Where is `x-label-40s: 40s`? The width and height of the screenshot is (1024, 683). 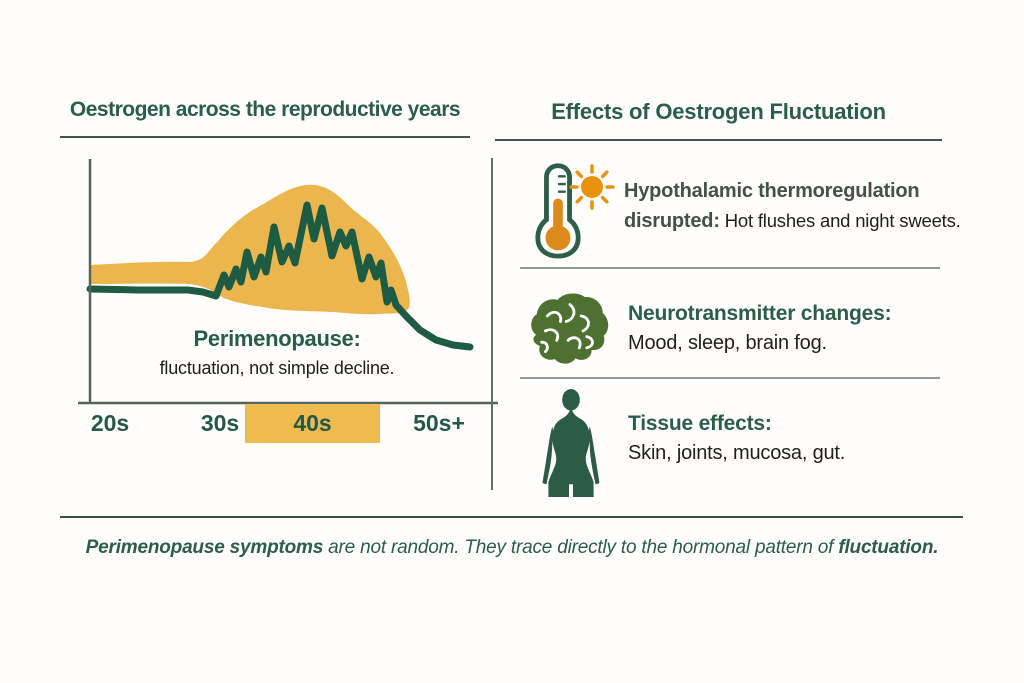
x-label-40s: 40s is located at coordinates (312, 423).